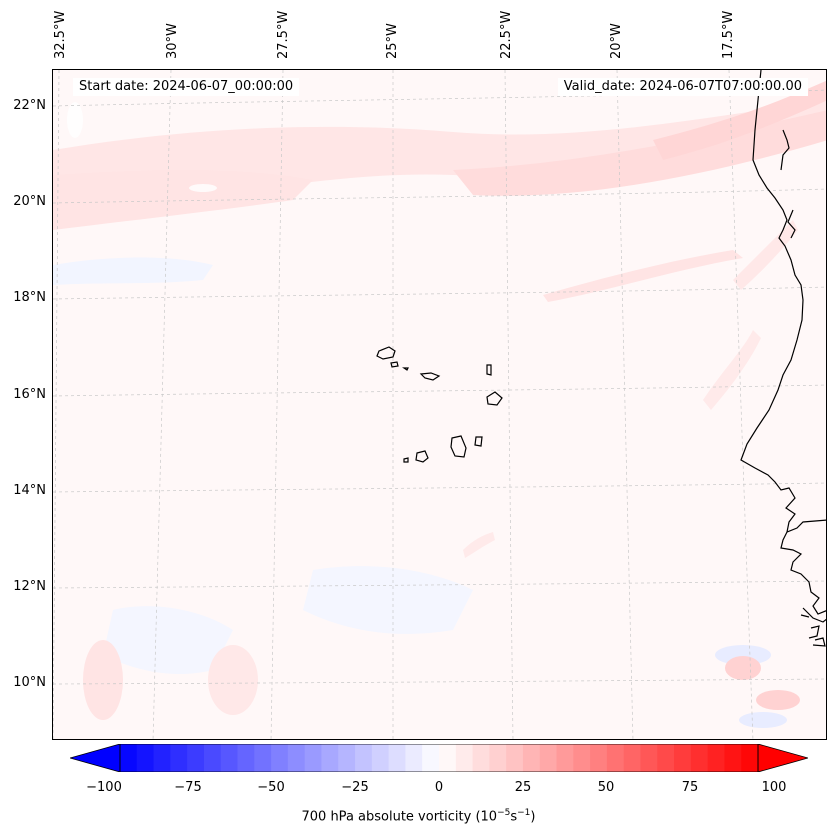  What do you see at coordinates (172, 41) in the screenshot?
I see `lon-label-30w: 30°W` at bounding box center [172, 41].